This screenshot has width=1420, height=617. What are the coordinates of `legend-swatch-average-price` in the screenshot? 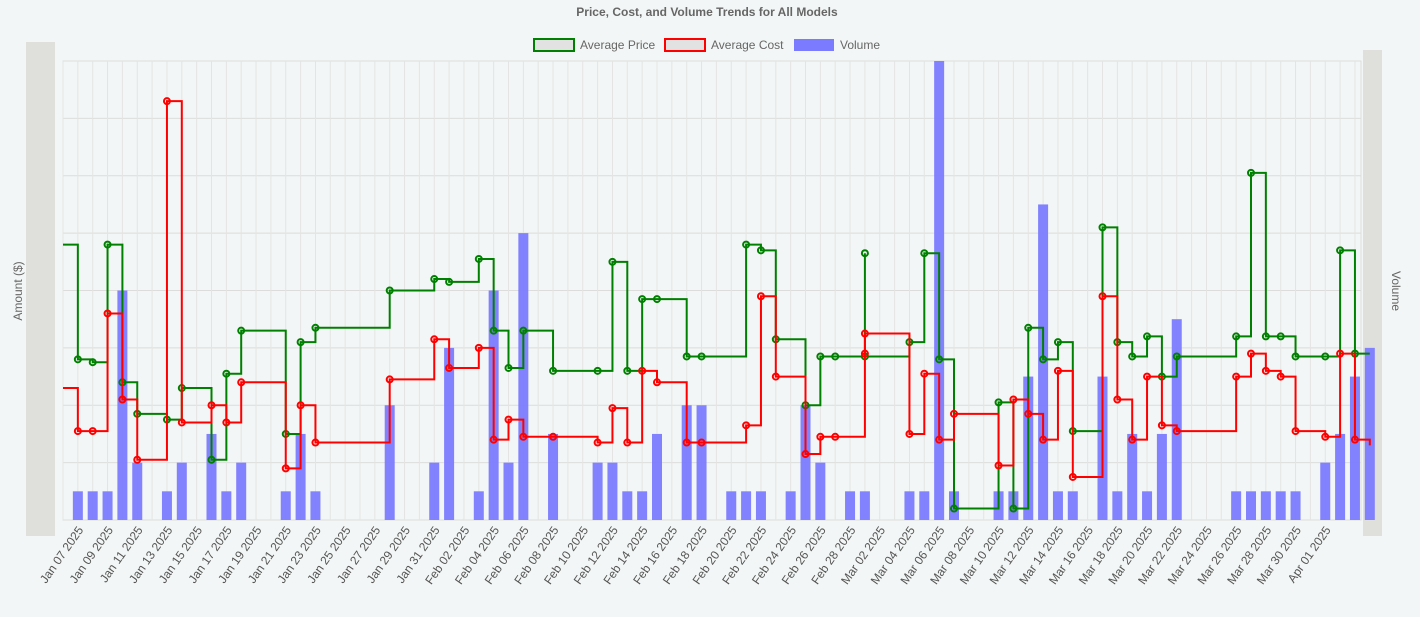 It's located at (554, 45).